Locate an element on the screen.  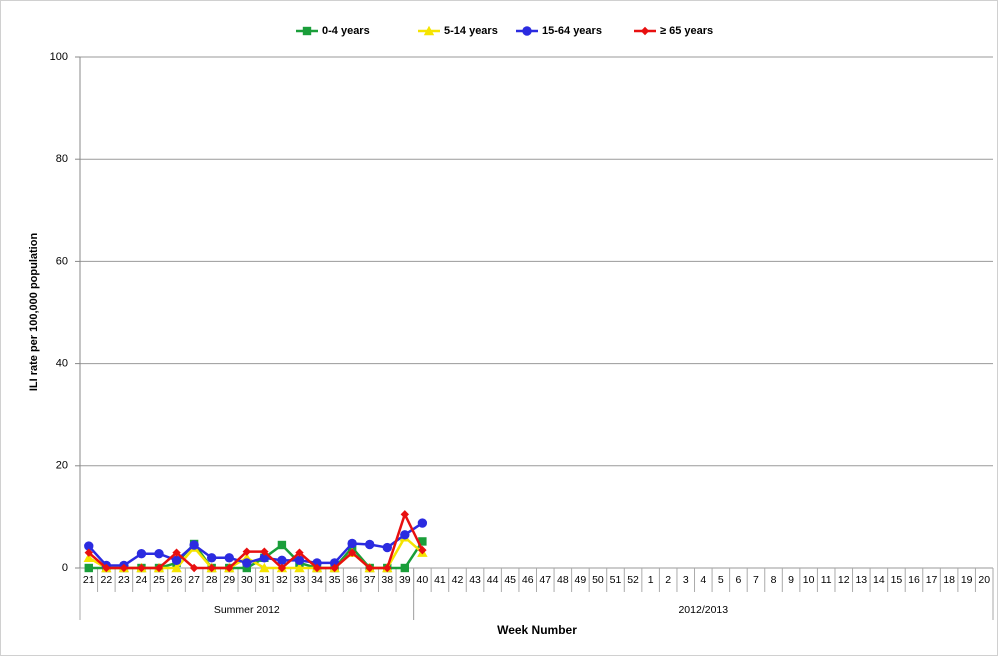
x-tick-label: 9 is located at coordinates (791, 580).